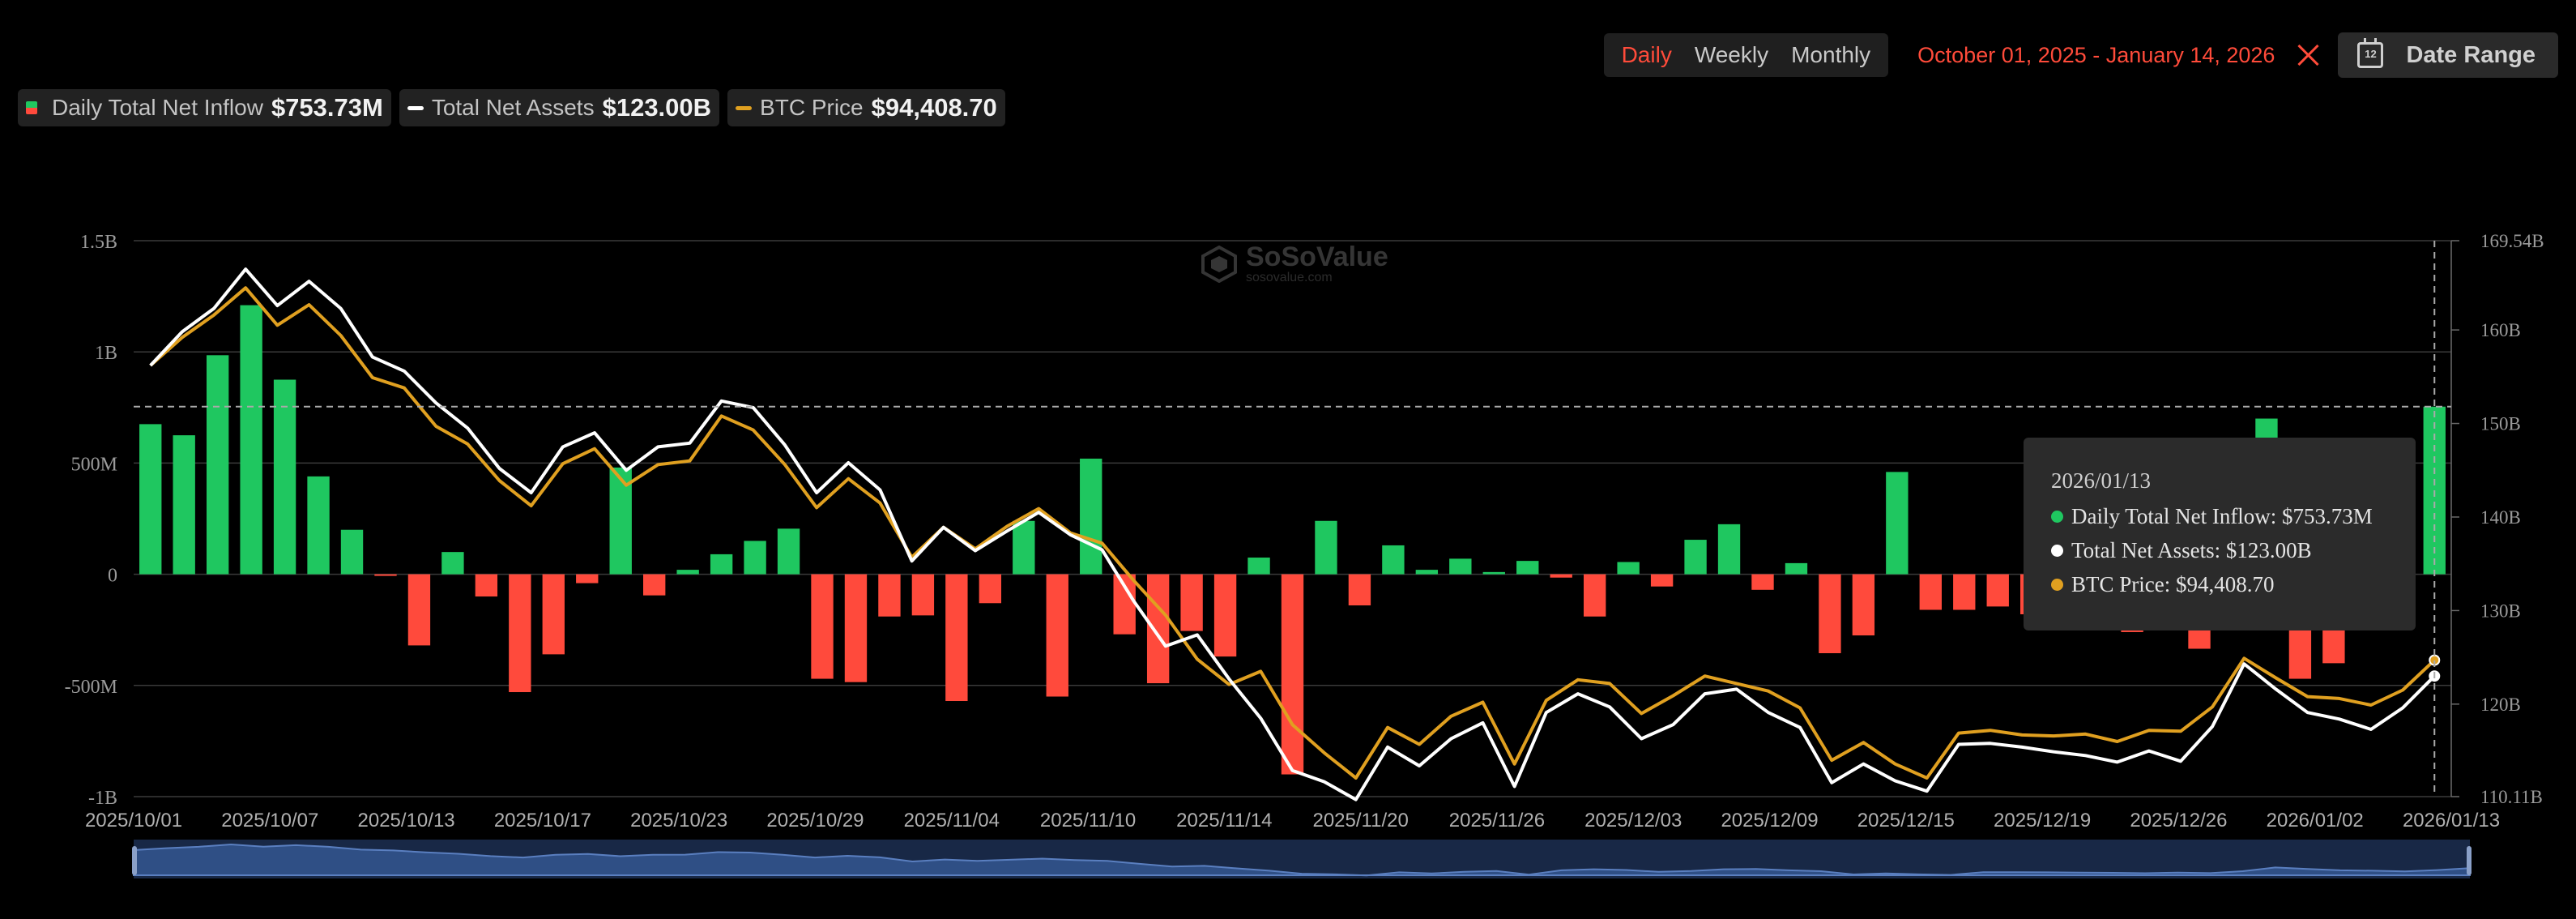 The width and height of the screenshot is (2576, 919). I want to click on selected-date-range: October 01, 2025 - January 14, 2026, so click(2096, 54).